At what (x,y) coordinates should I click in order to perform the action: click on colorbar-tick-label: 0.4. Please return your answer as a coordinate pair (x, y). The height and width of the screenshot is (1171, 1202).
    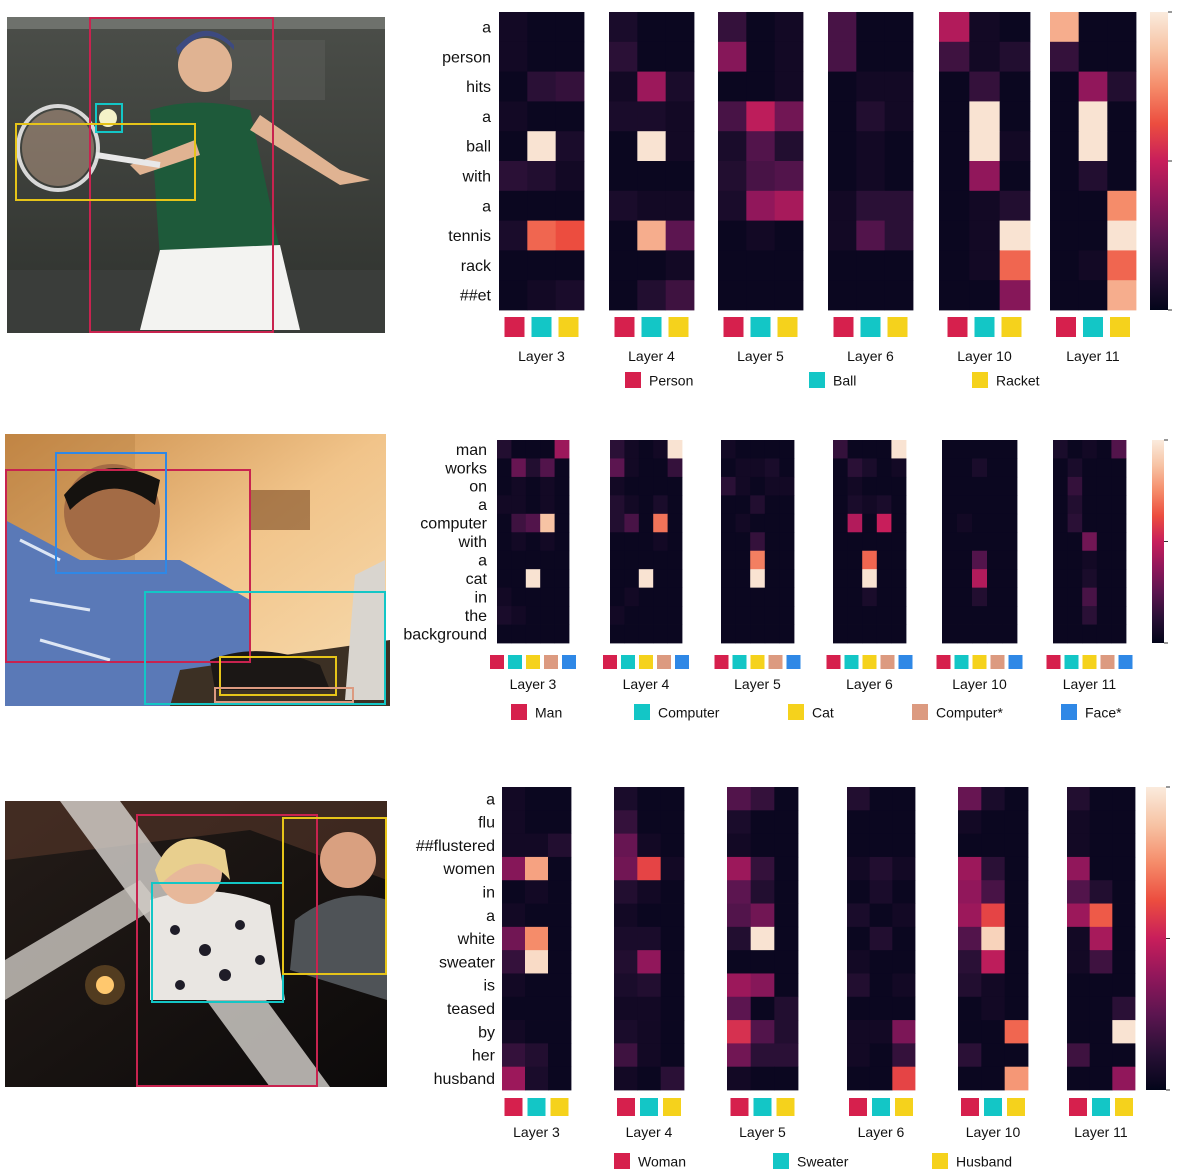
    Looking at the image, I should click on (1185, 2).